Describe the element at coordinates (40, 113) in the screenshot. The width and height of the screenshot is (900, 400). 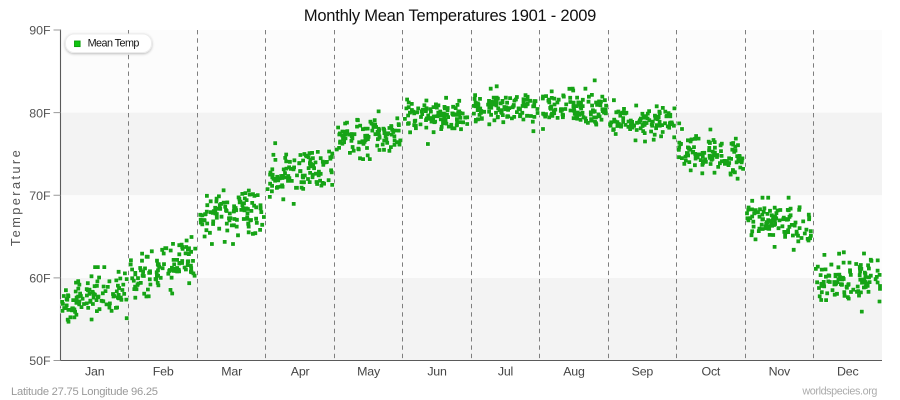
I see `svg-text: 80F` at that location.